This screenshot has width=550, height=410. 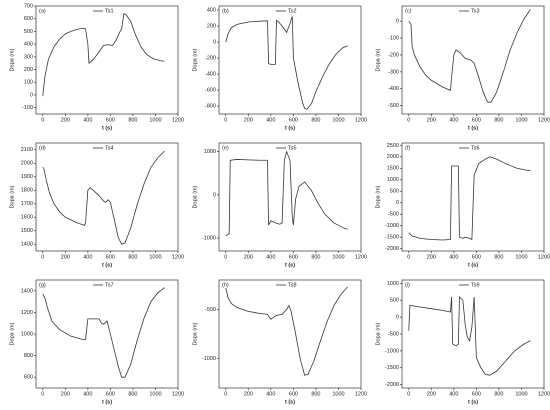 What do you see at coordinates (475, 285) in the screenshot?
I see `legend-label: Ts9` at bounding box center [475, 285].